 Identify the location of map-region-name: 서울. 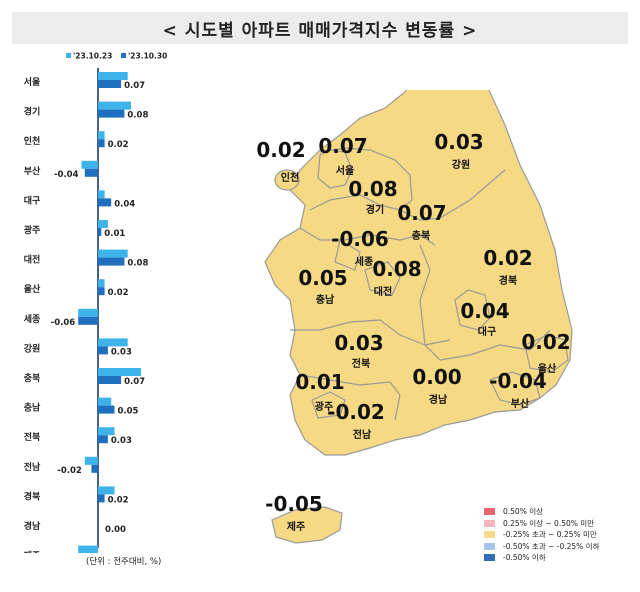
(345, 170).